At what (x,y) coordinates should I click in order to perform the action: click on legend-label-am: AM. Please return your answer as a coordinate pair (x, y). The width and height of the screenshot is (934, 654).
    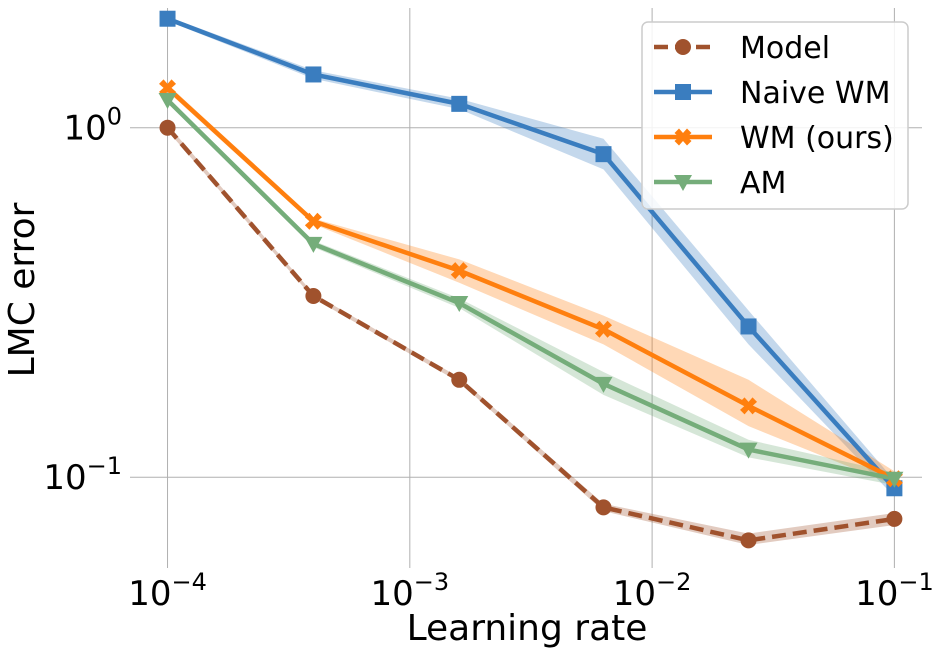
    Looking at the image, I should click on (763, 183).